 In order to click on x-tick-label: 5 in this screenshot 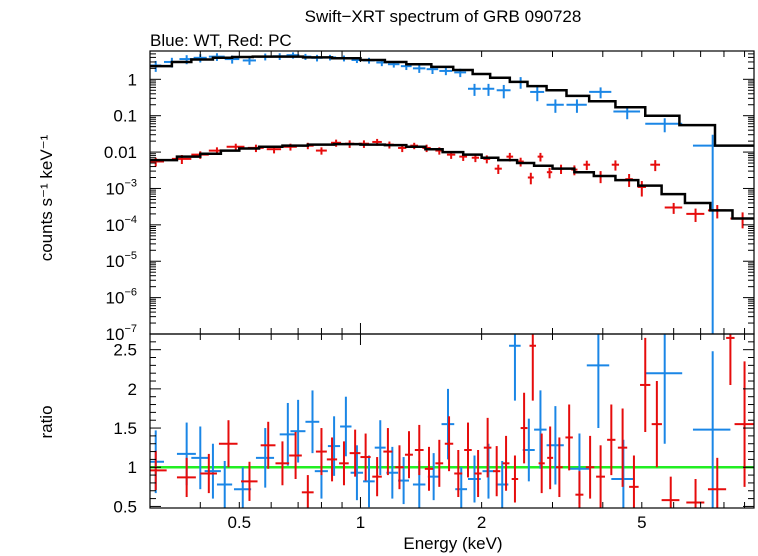, I will do `click(641, 522)`.